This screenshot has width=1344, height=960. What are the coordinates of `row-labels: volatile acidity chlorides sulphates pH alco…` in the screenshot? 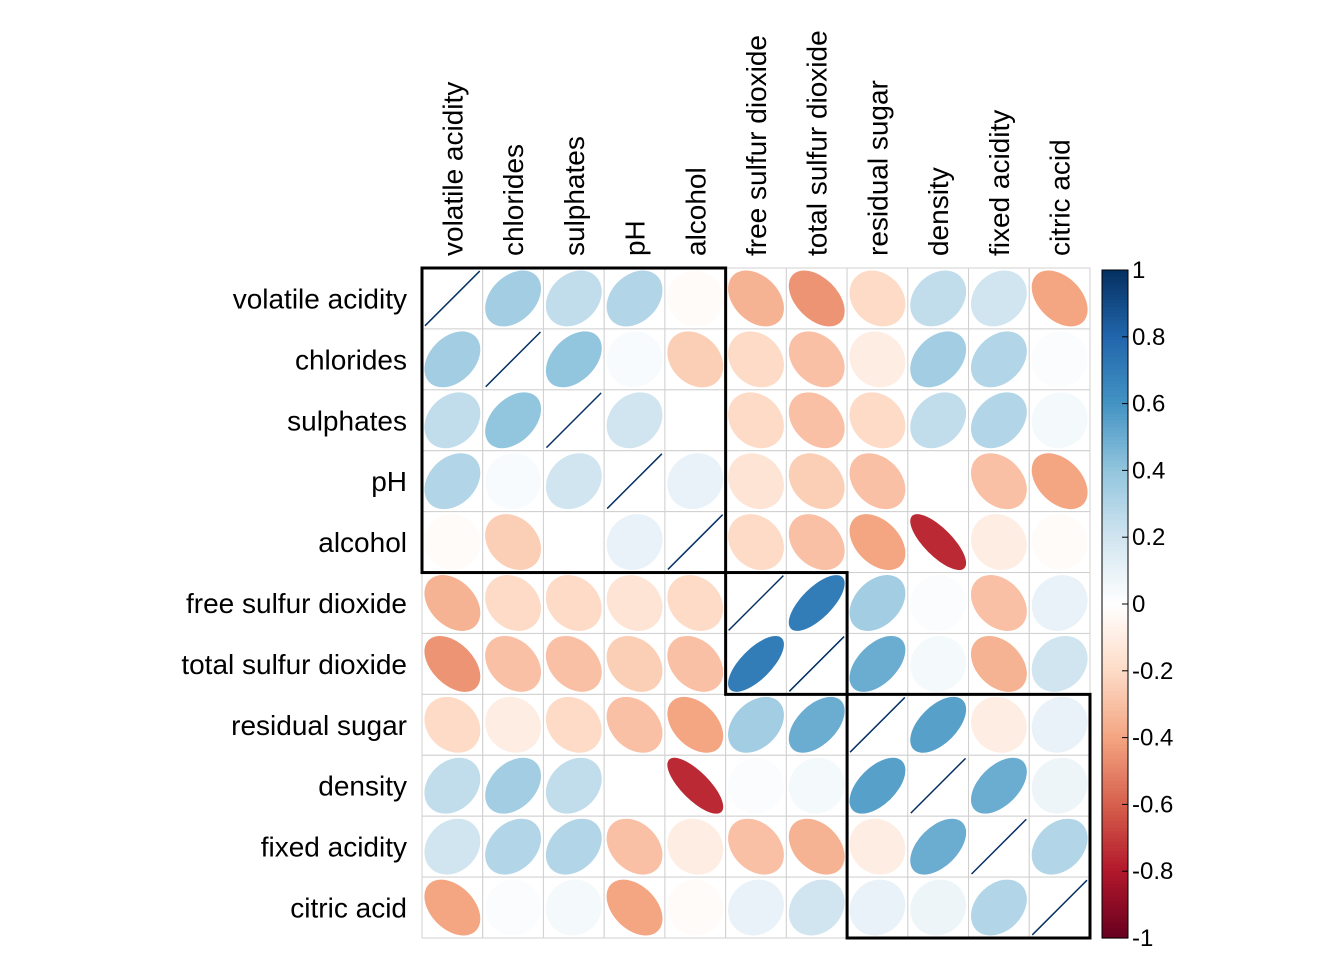 It's located at (294, 603).